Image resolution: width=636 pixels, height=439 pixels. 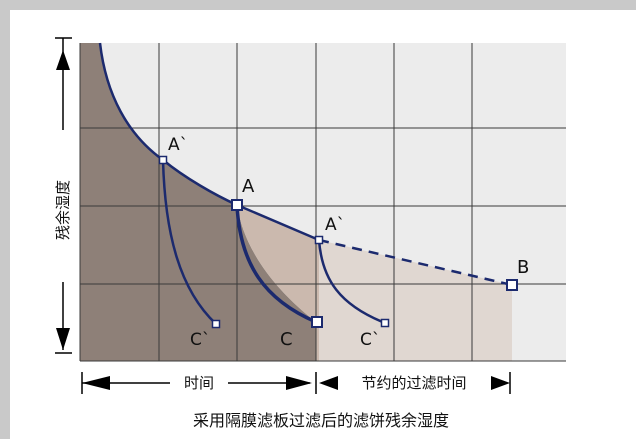 I want to click on label-a: A, so click(x=248, y=186).